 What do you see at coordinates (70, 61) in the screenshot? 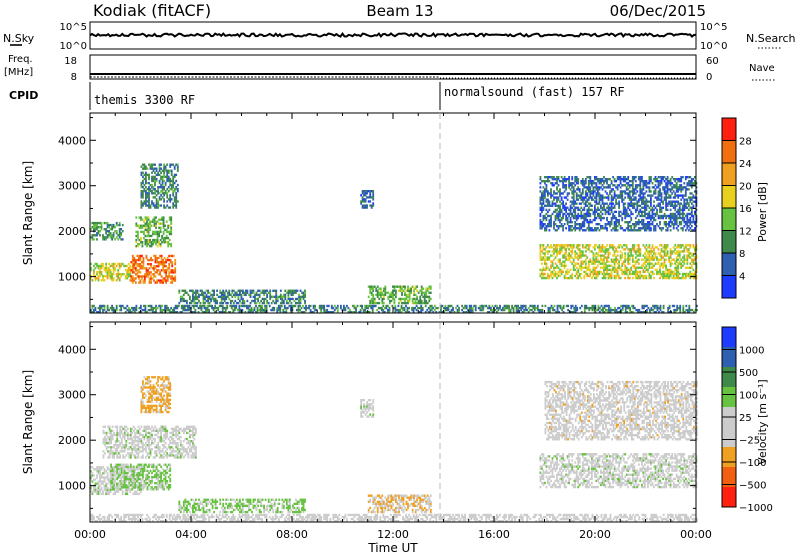
I see `freq-tick-top: 18` at bounding box center [70, 61].